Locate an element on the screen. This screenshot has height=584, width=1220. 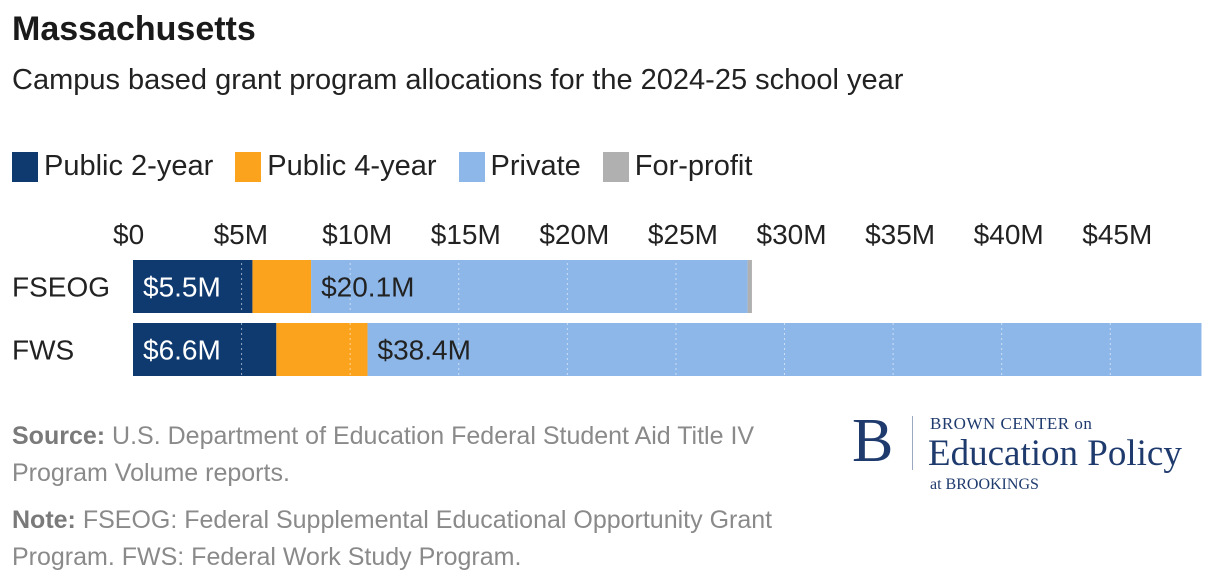
legend-item-private: Private is located at coordinates (519, 166).